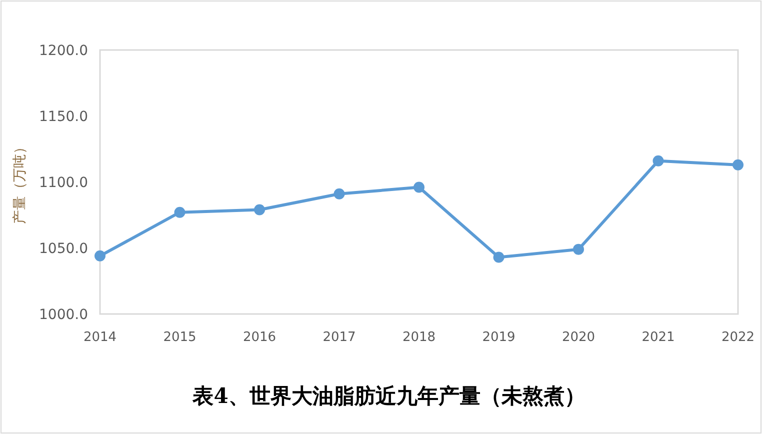  What do you see at coordinates (63, 117) in the screenshot?
I see `y-tick-label: 1150.0` at bounding box center [63, 117].